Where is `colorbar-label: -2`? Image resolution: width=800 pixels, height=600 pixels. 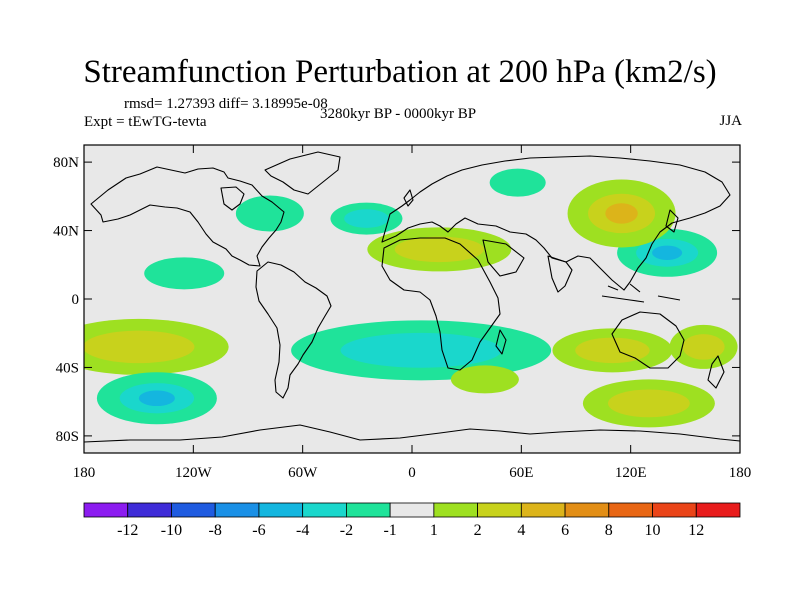 colorbar-label: -2 is located at coordinates (346, 530).